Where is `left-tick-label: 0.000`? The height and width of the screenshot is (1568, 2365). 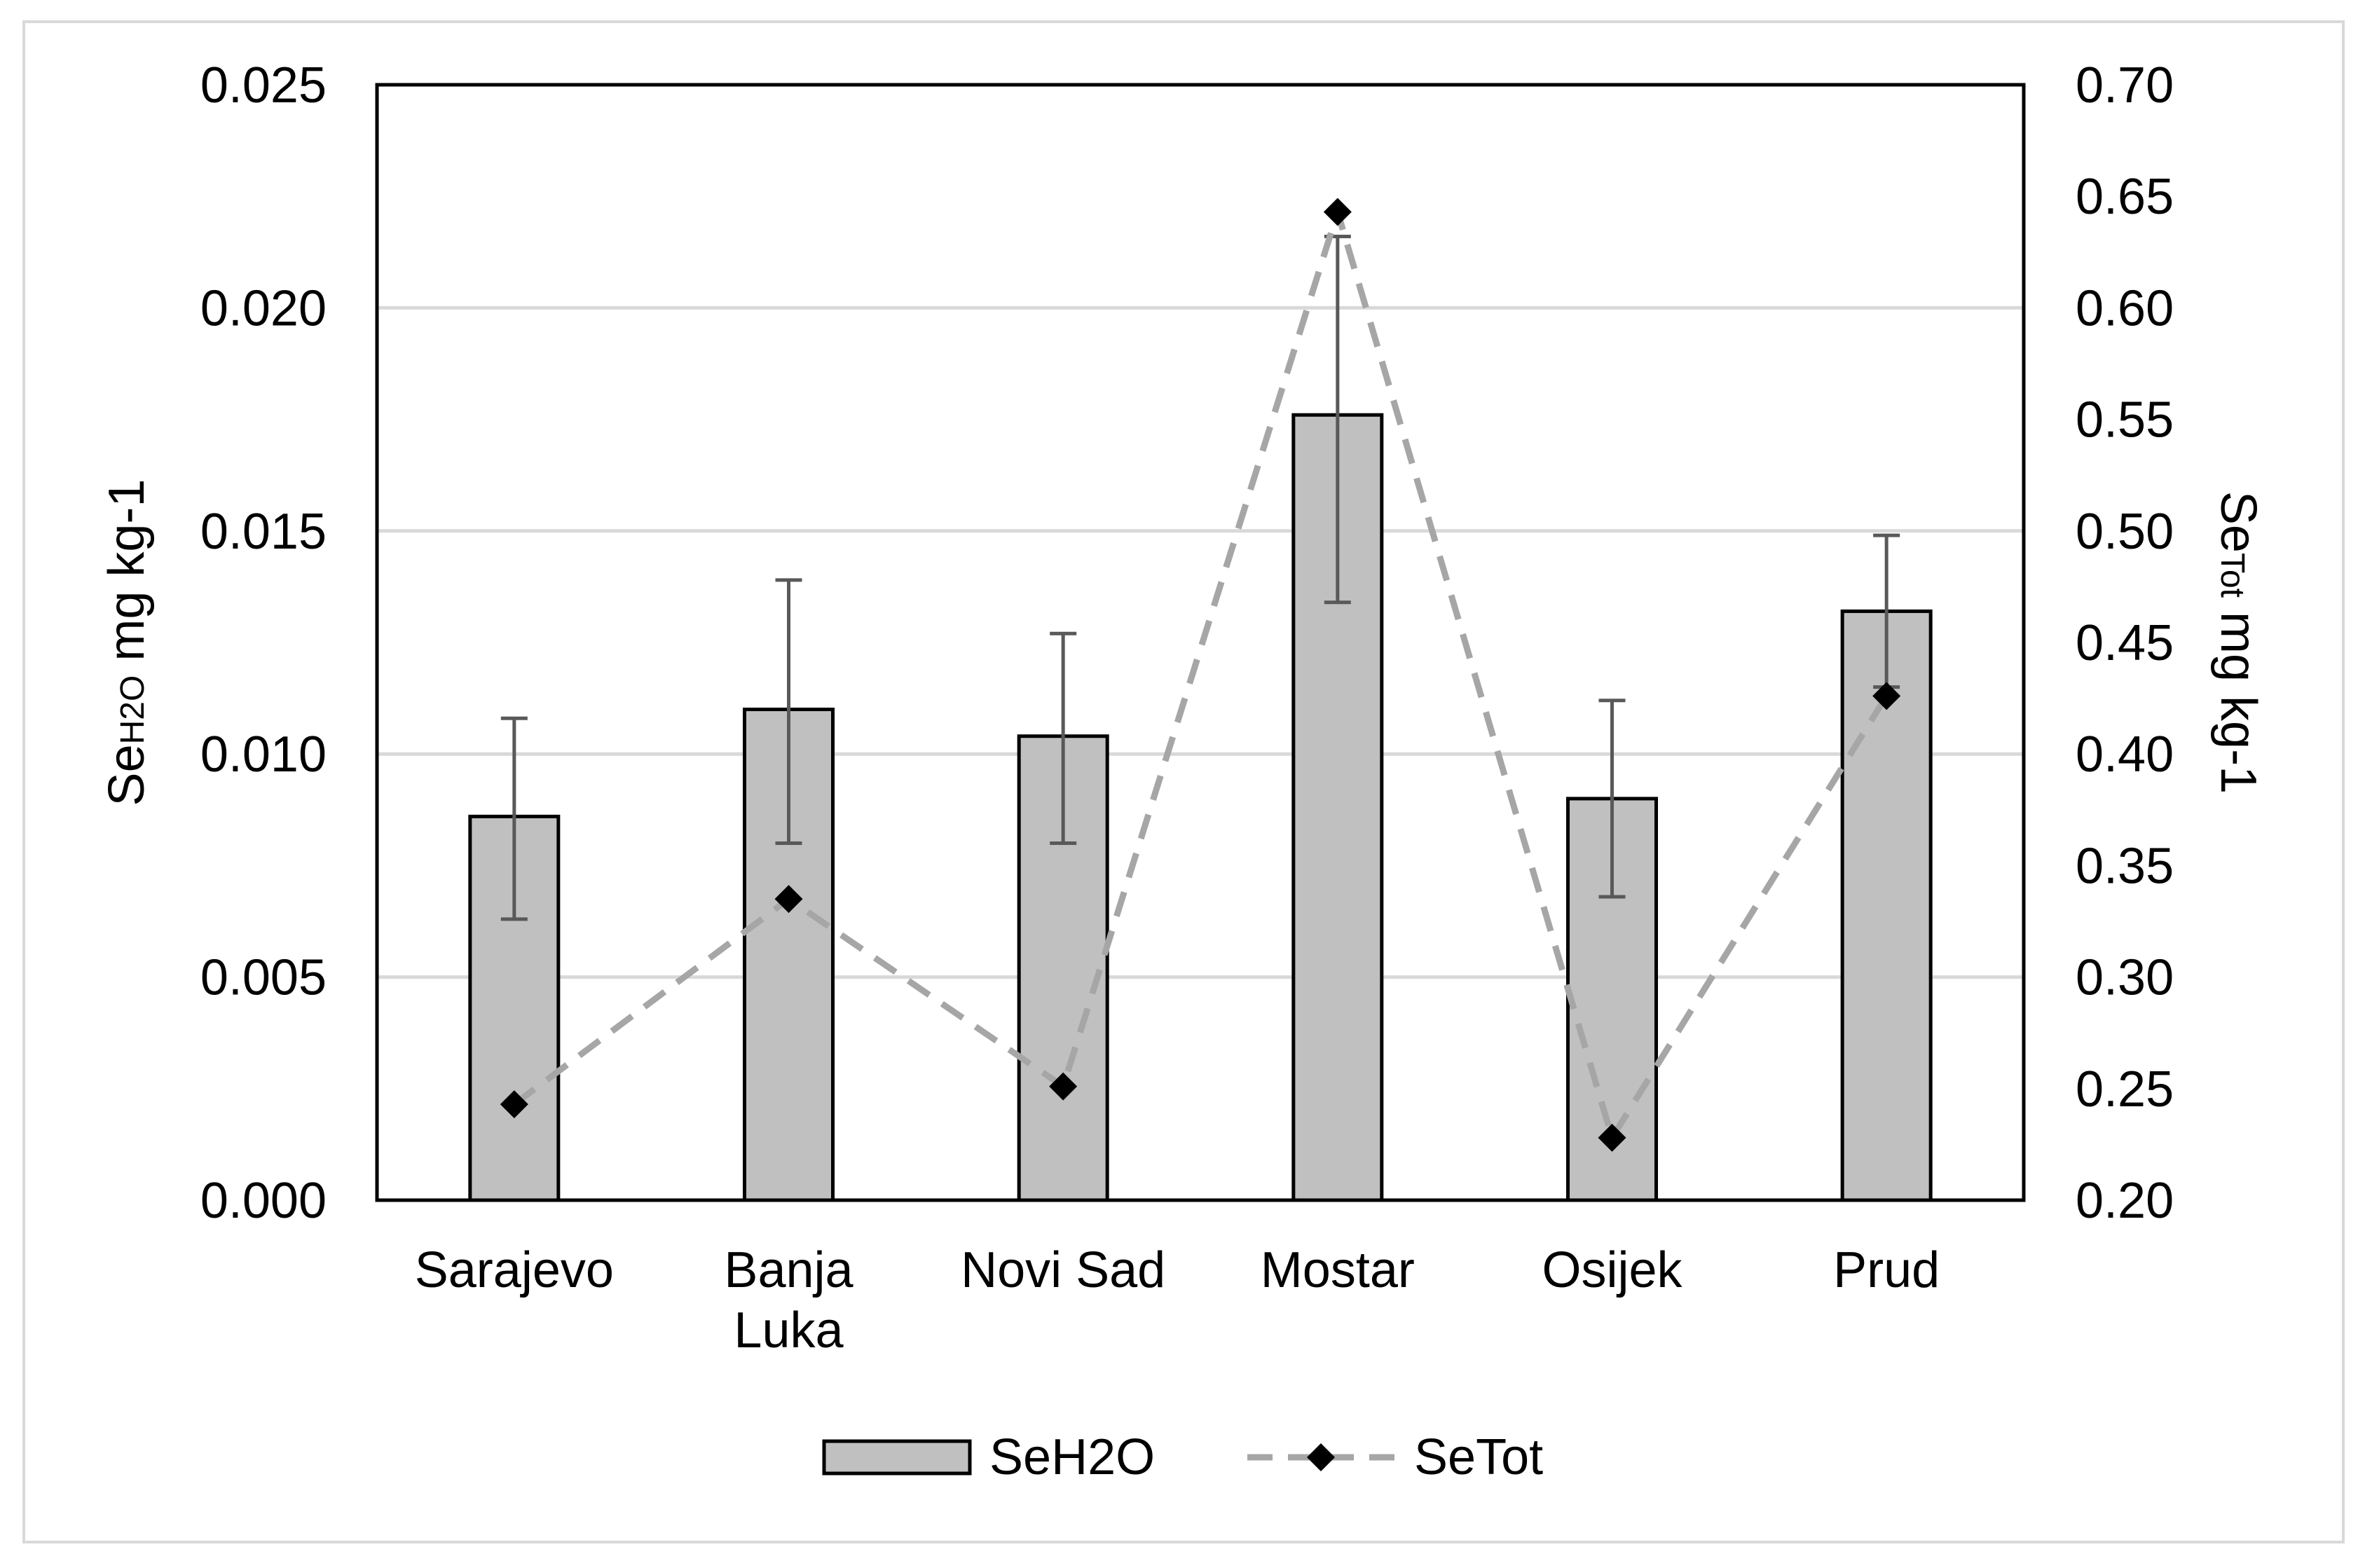
left-tick-label: 0.000 is located at coordinates (263, 1201).